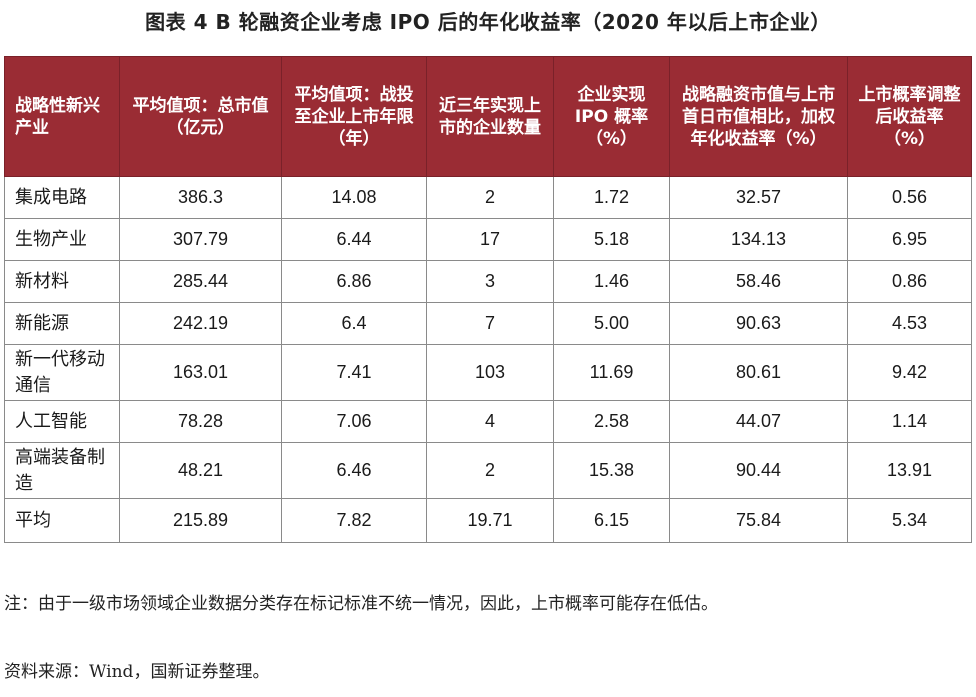 Image resolution: width=976 pixels, height=697 pixels. Describe the element at coordinates (909, 116) in the screenshot. I see `header-cell: 上市概率调整后收益率（%）` at that location.